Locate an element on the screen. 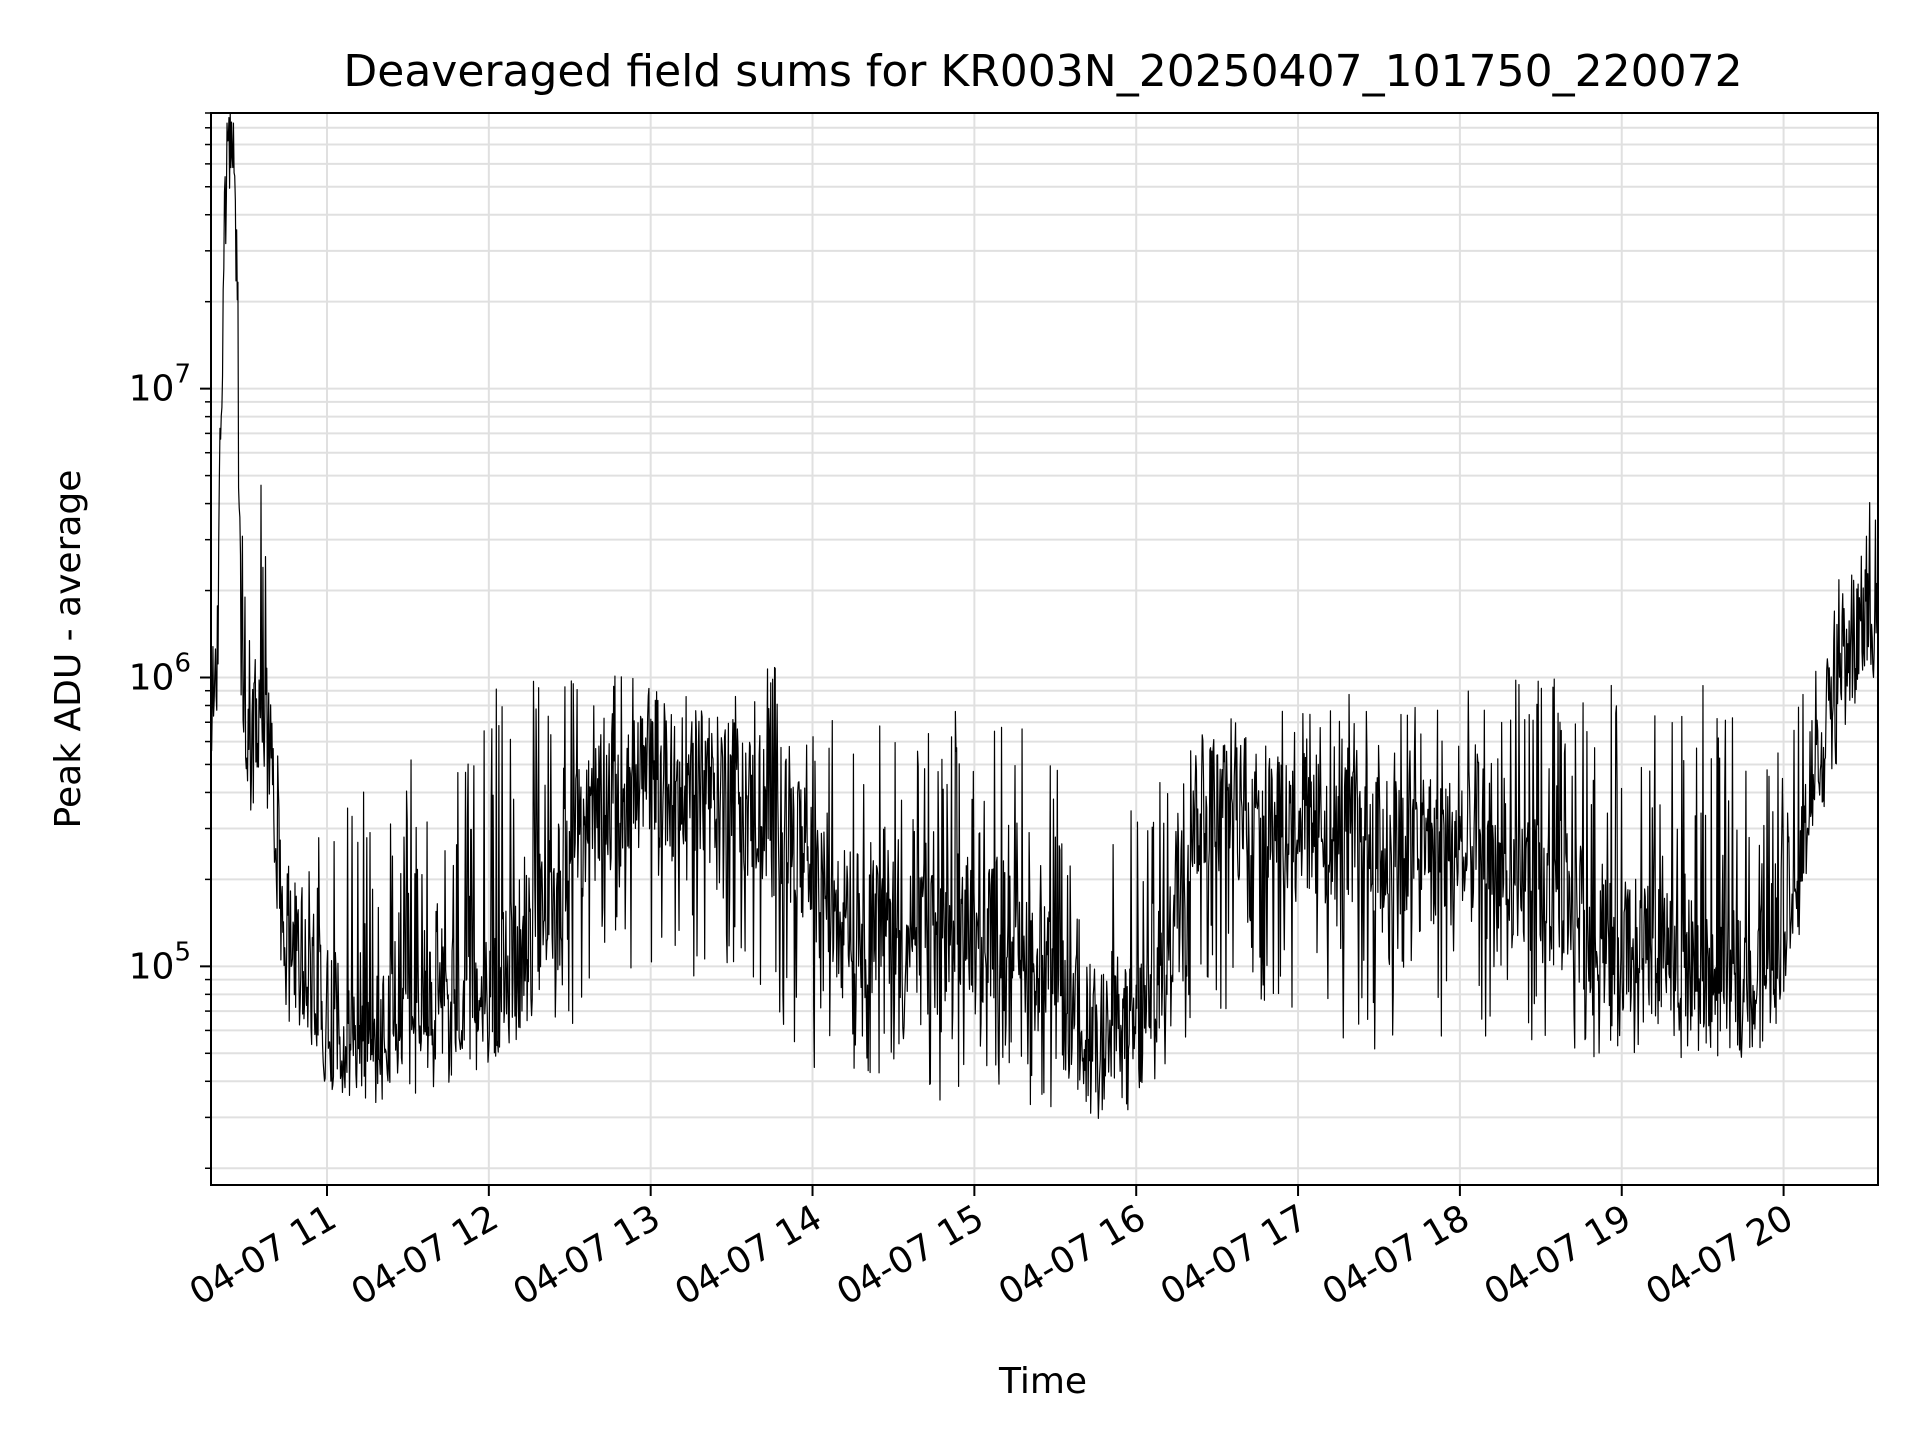 The width and height of the screenshot is (1920, 1440). x-axis-label: Time is located at coordinates (1042, 1381).